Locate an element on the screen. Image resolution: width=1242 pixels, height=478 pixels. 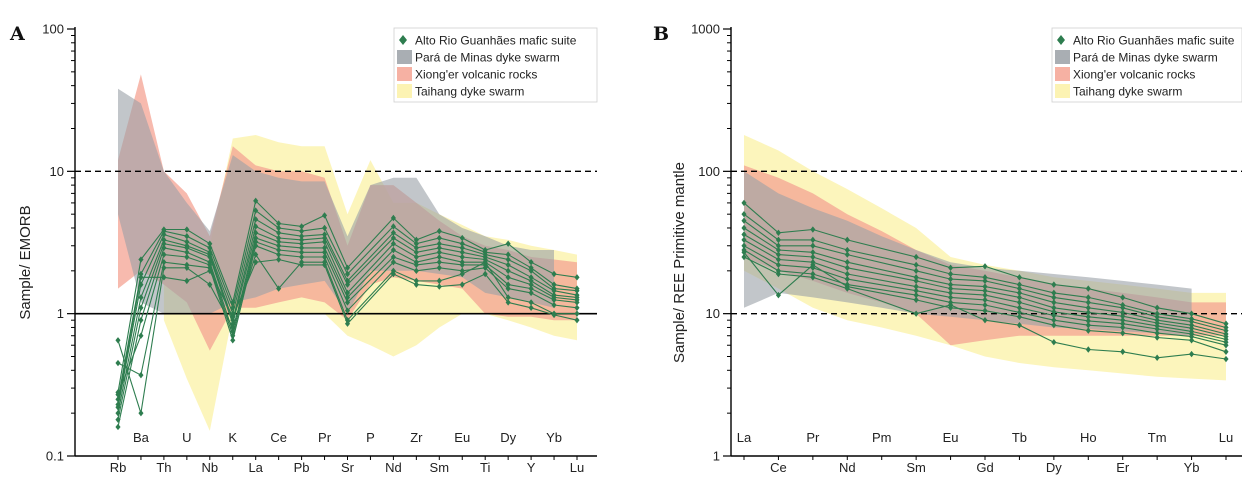
x-tick-label: Ho is located at coordinates (1088, 437).